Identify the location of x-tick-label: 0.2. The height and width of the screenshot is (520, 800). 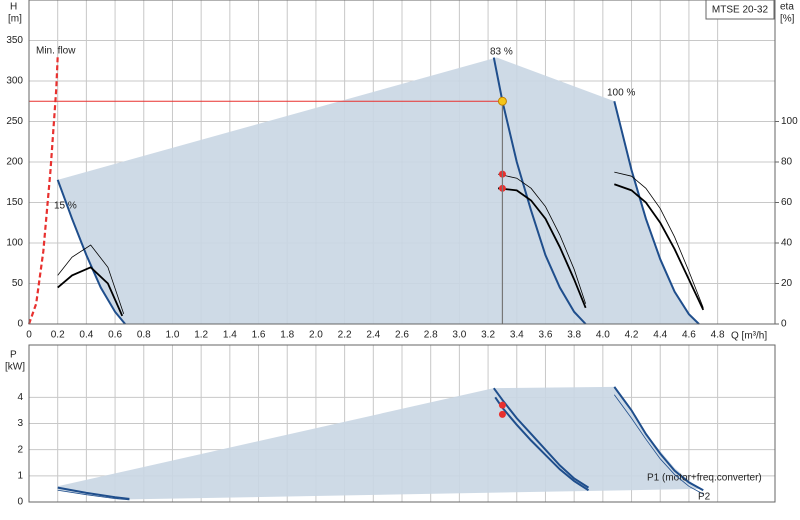
(58, 335).